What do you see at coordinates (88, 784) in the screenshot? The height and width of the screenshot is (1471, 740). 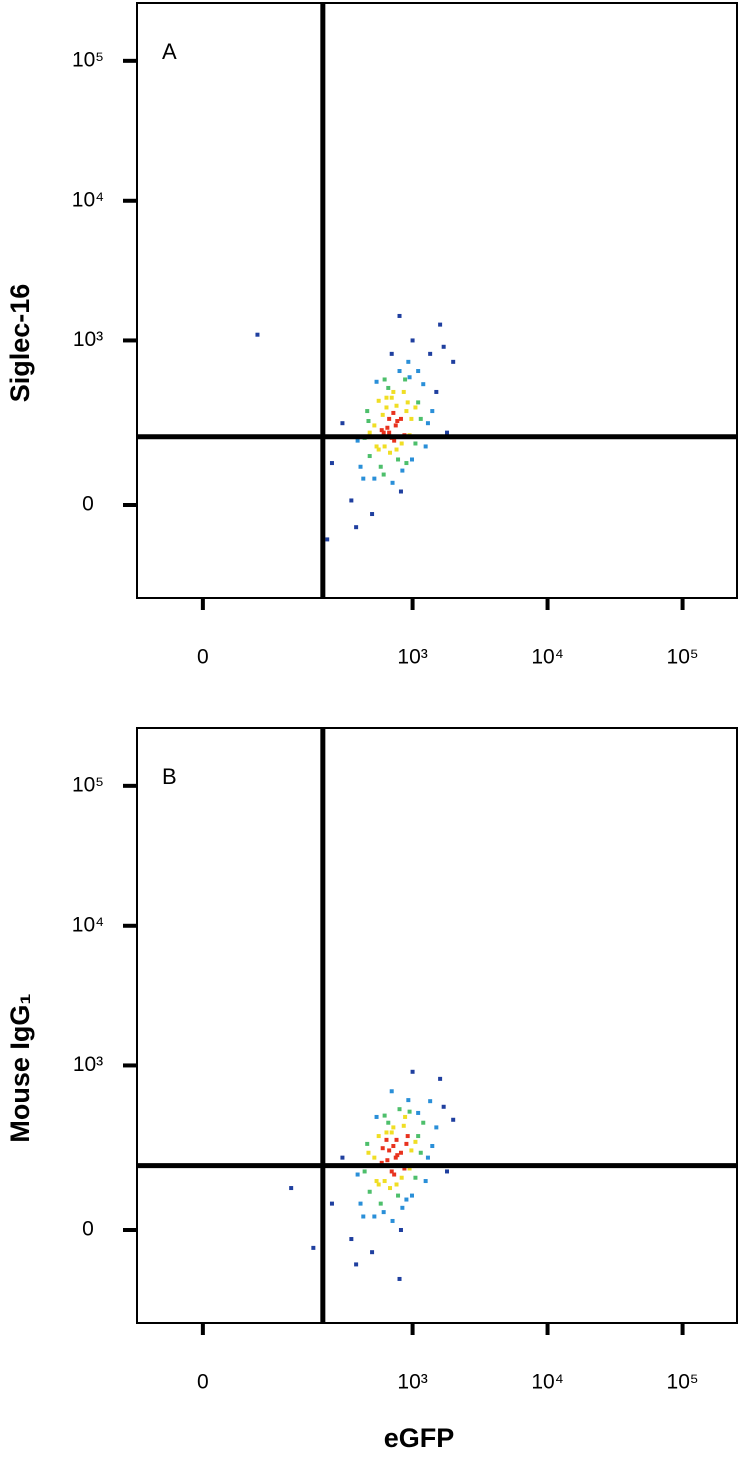 I see `y-tick-label: 10⁵` at bounding box center [88, 784].